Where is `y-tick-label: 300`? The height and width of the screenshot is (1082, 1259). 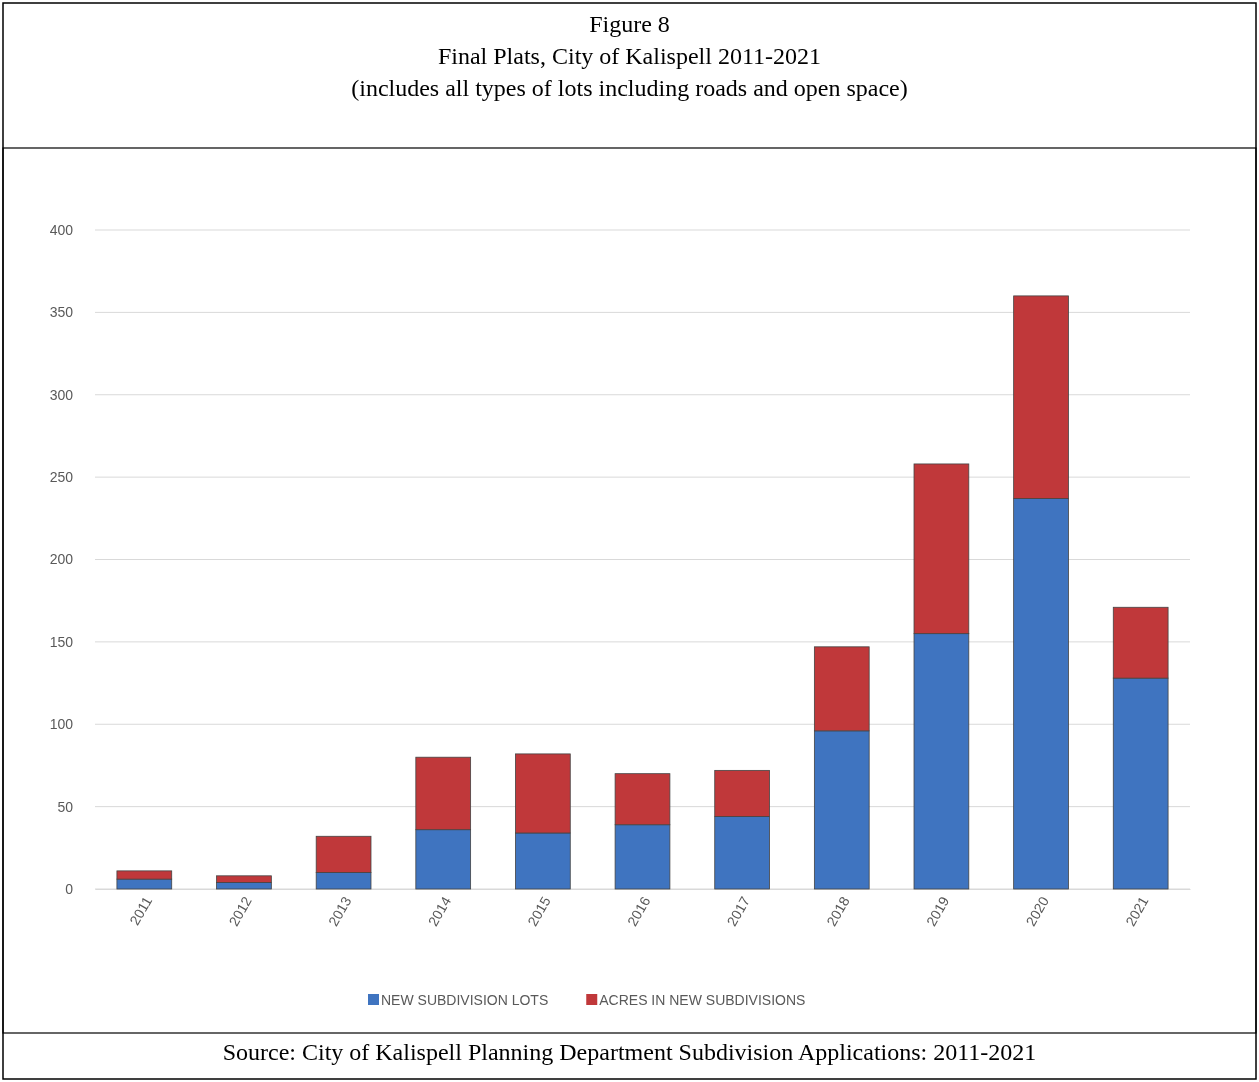 y-tick-label: 300 is located at coordinates (61, 394).